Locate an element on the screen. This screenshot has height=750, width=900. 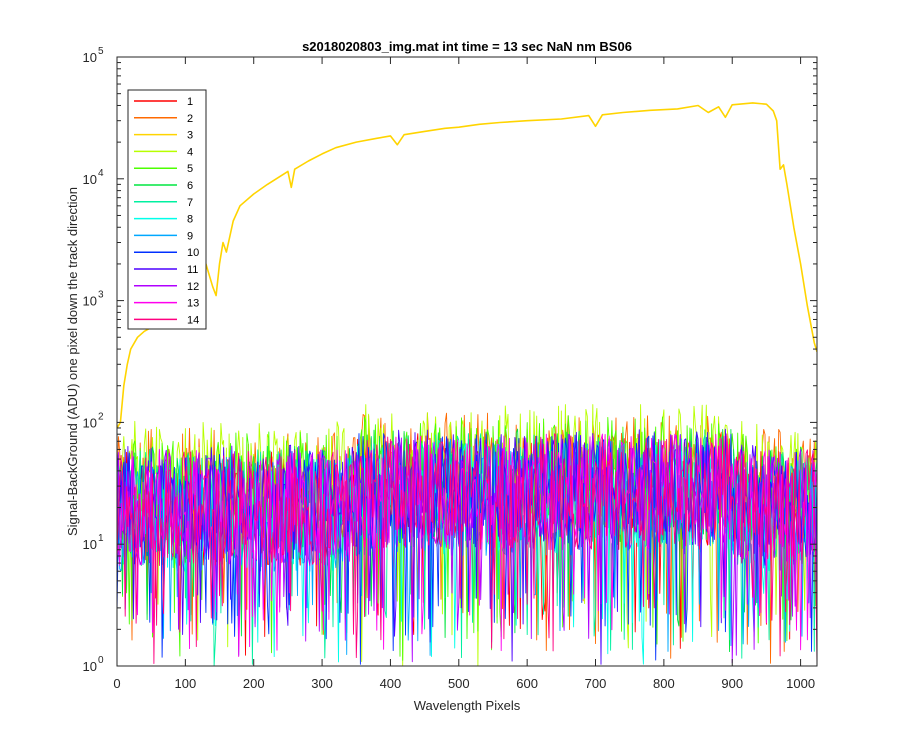
legend-label-4: 4 is located at coordinates (190, 152).